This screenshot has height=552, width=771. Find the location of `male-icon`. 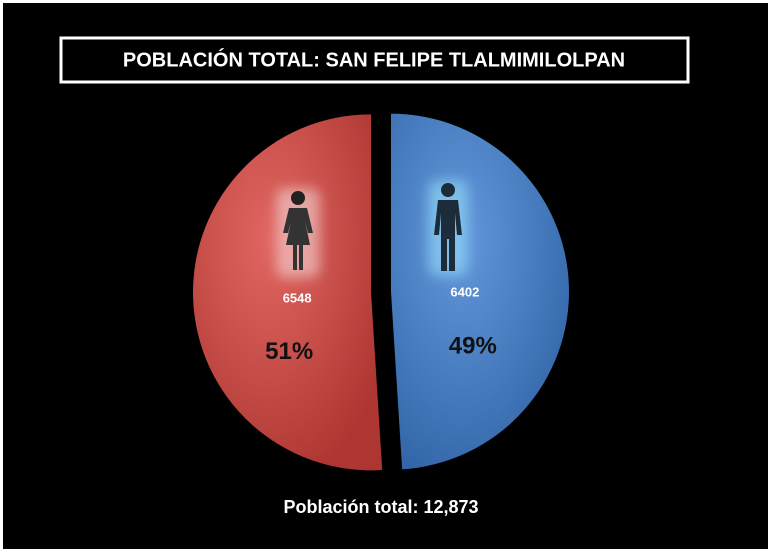

male-icon is located at coordinates (448, 228).